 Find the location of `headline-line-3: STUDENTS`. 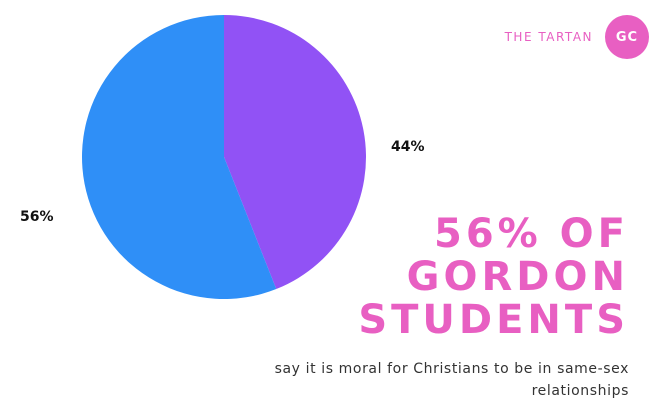

headline-line-3: STUDENTS is located at coordinates (493, 320).